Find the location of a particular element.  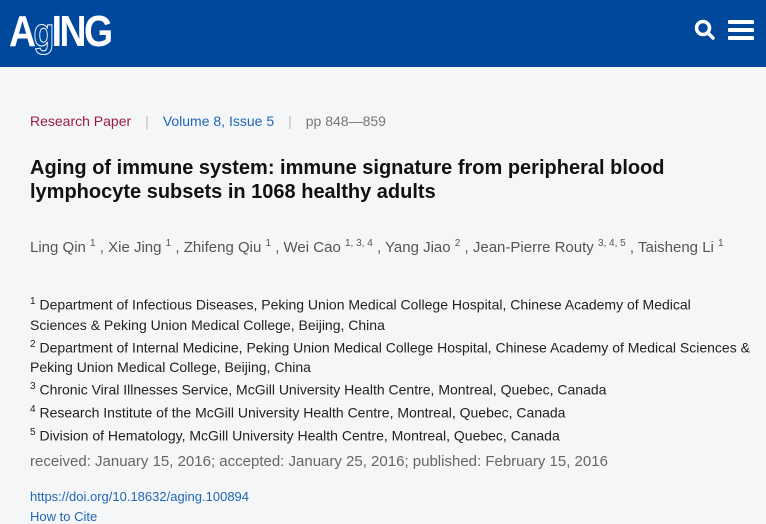

pages: pp 848—859 is located at coordinates (345, 121).